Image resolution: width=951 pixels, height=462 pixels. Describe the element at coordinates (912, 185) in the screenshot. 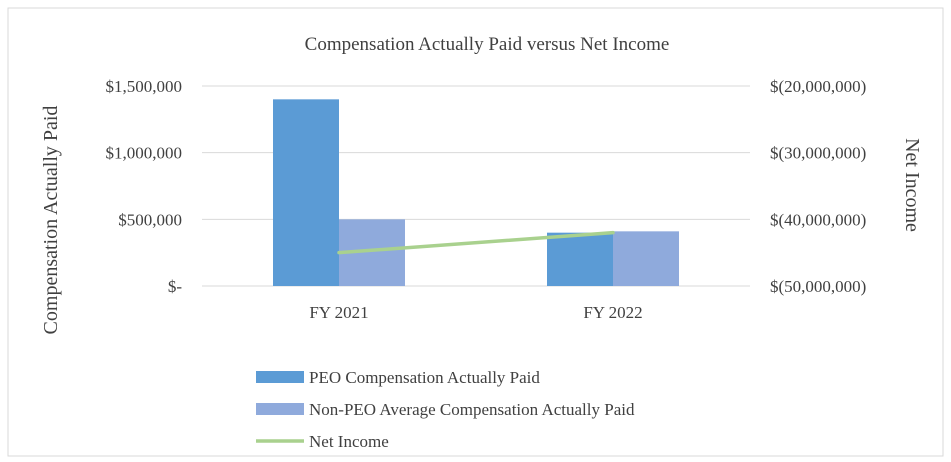

I see `y2-axis-label: Net Income` at that location.